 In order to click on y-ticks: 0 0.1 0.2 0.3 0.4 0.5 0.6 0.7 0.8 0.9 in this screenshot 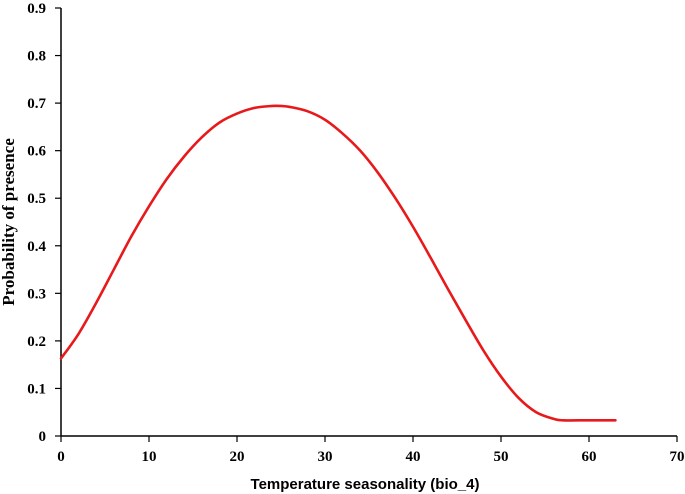, I will do `click(44, 223)`.